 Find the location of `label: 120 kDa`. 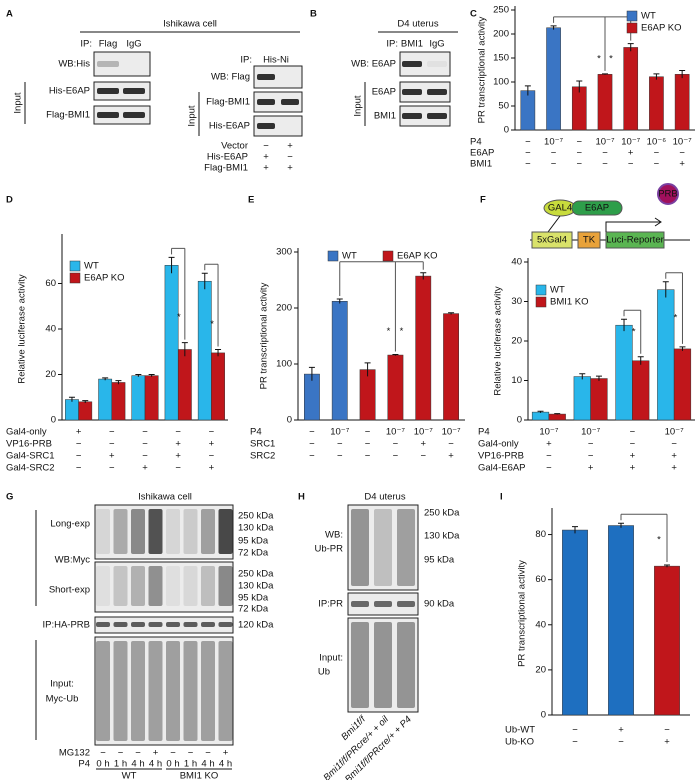

label: 120 kDa is located at coordinates (256, 625).